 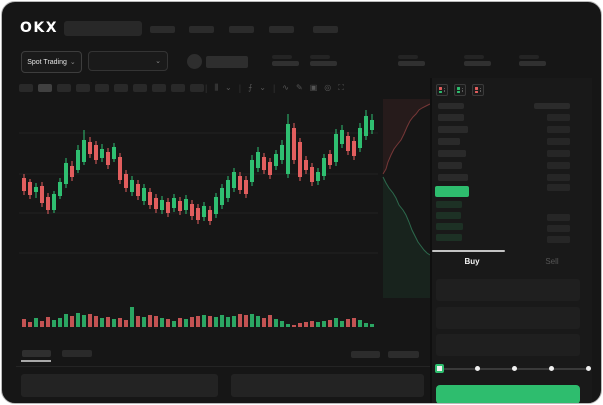 What do you see at coordinates (128, 61) in the screenshot?
I see `pair-selector: ⌄` at bounding box center [128, 61].